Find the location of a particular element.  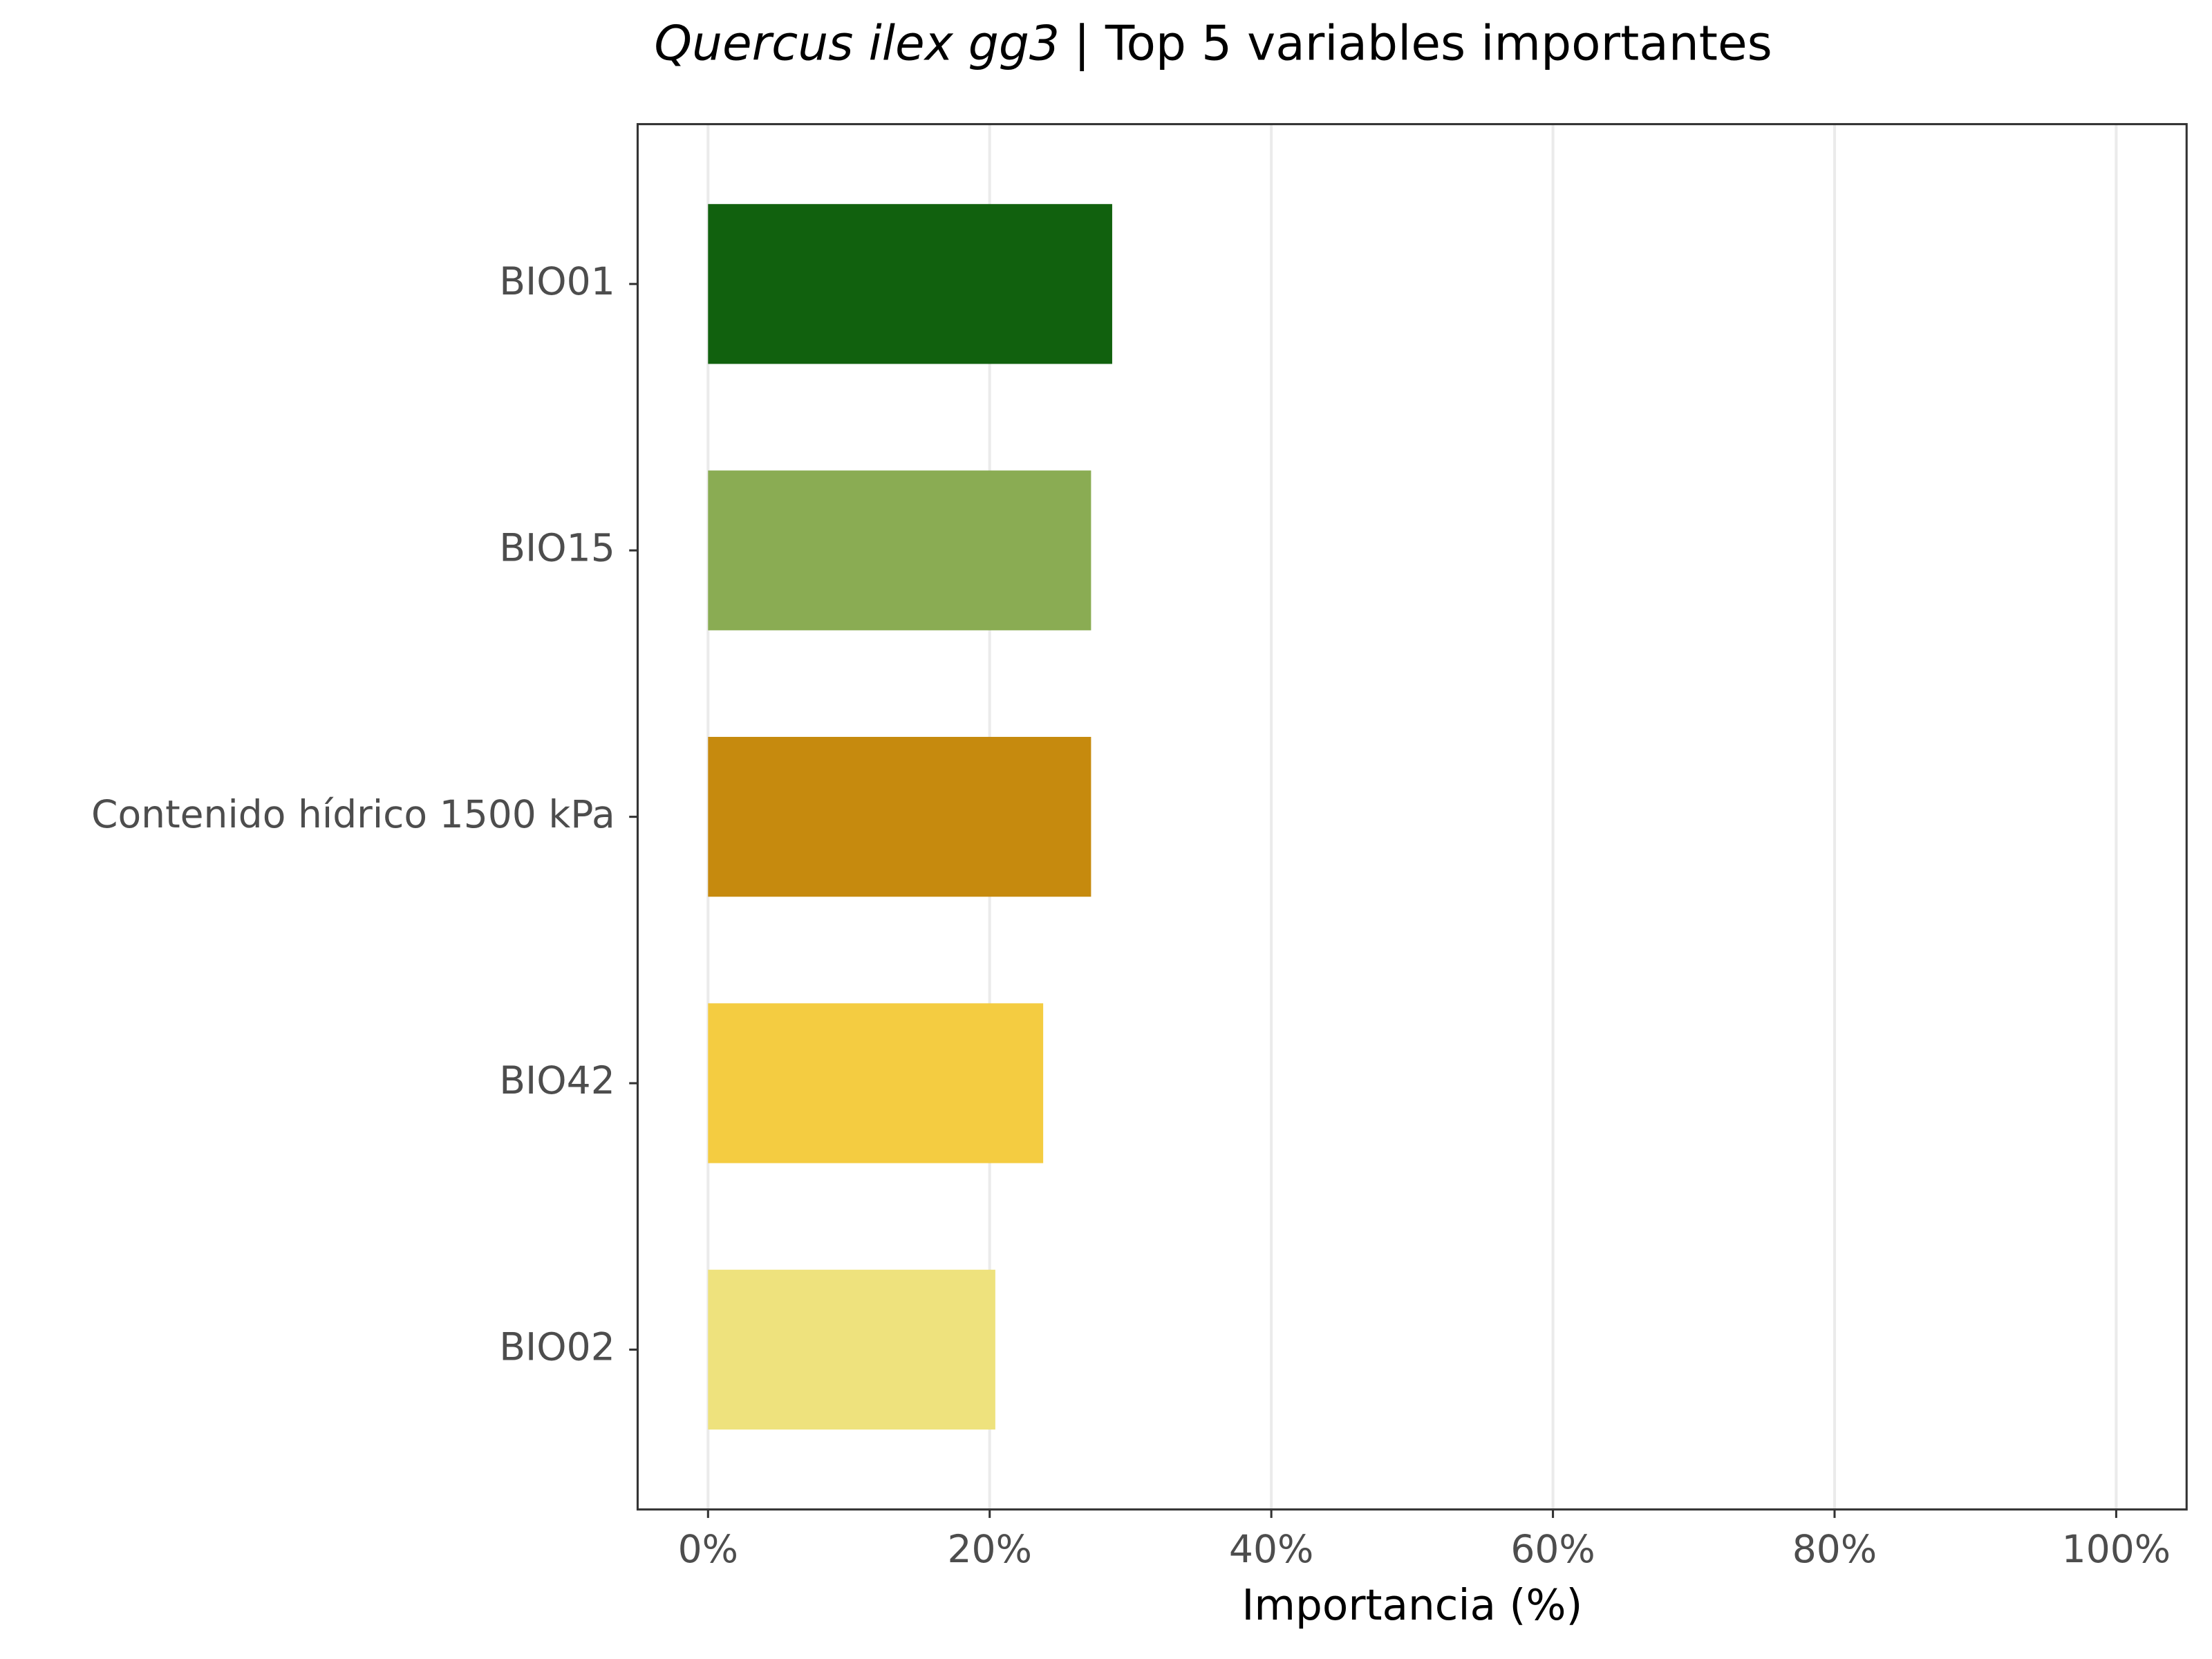

x-tick-label: 60% is located at coordinates (1553, 1549).